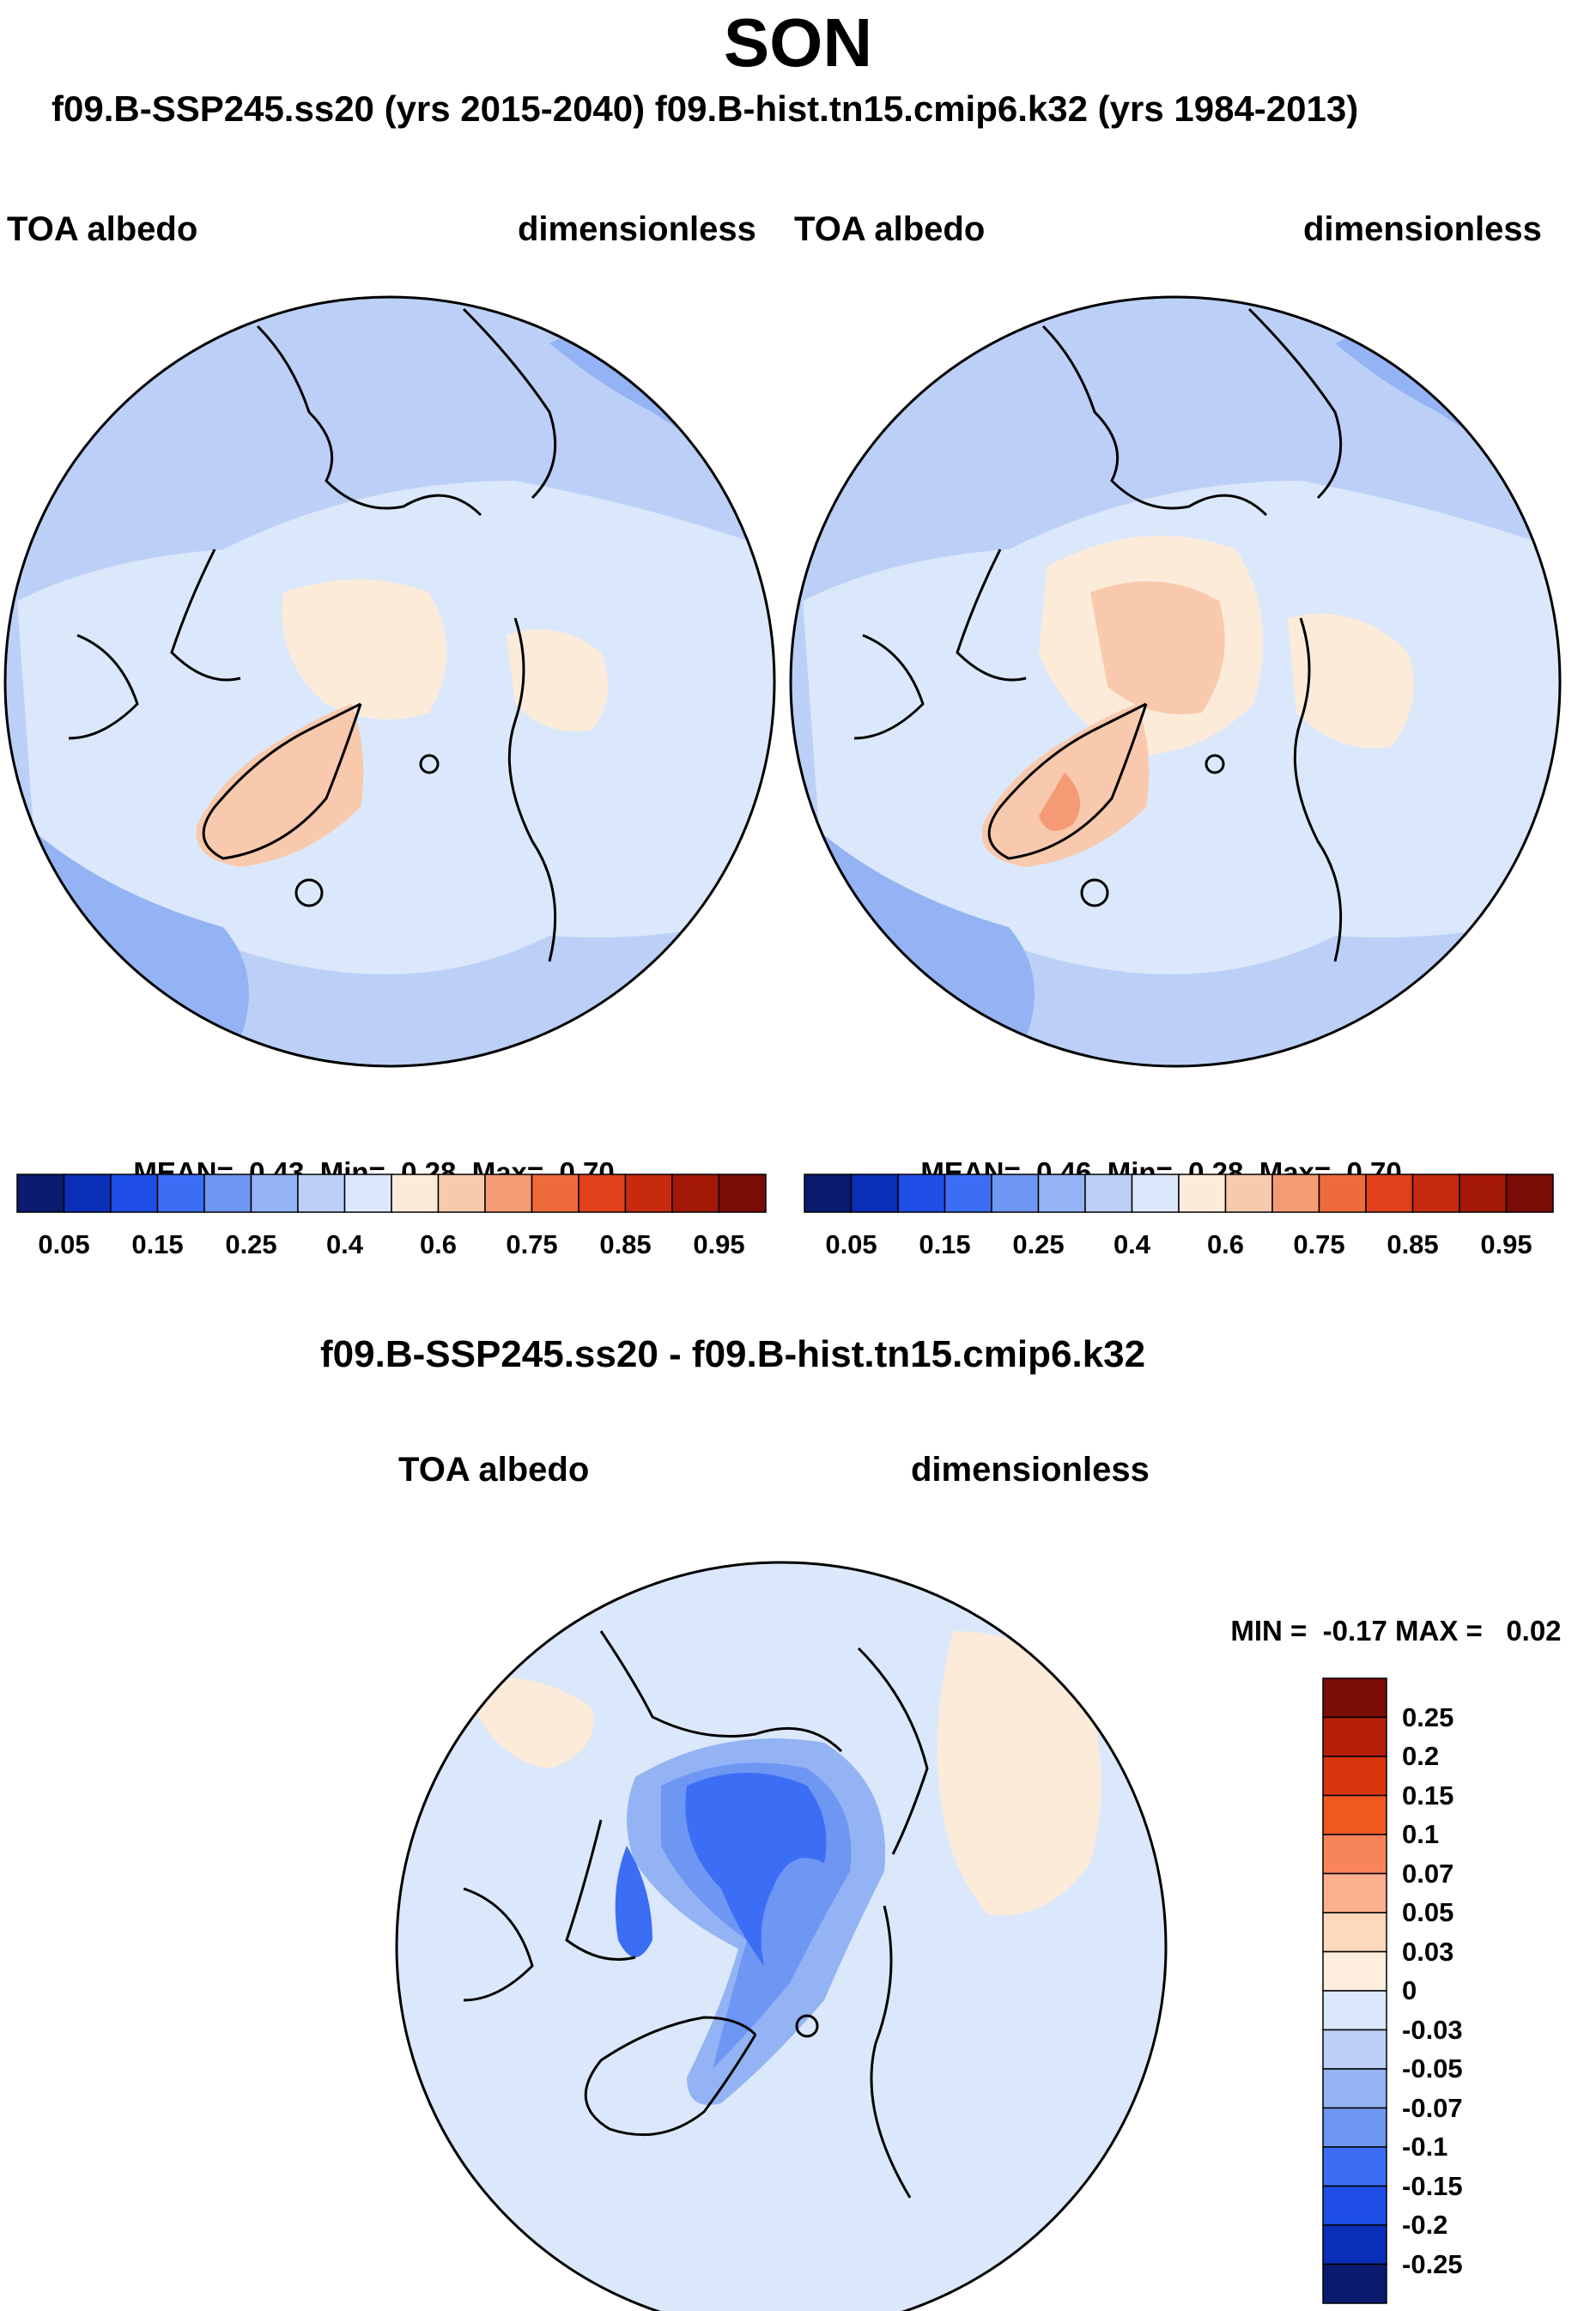 The height and width of the screenshot is (2311, 1596). Describe the element at coordinates (719, 1244) in the screenshot. I see `panel1-colorbar-tick-label: 0.95` at that location.